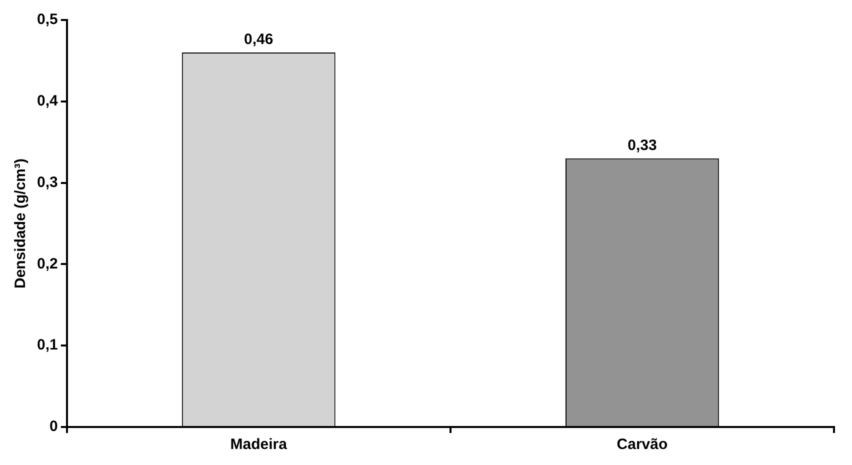  I want to click on y-tick-label: 0,4, so click(47, 101).